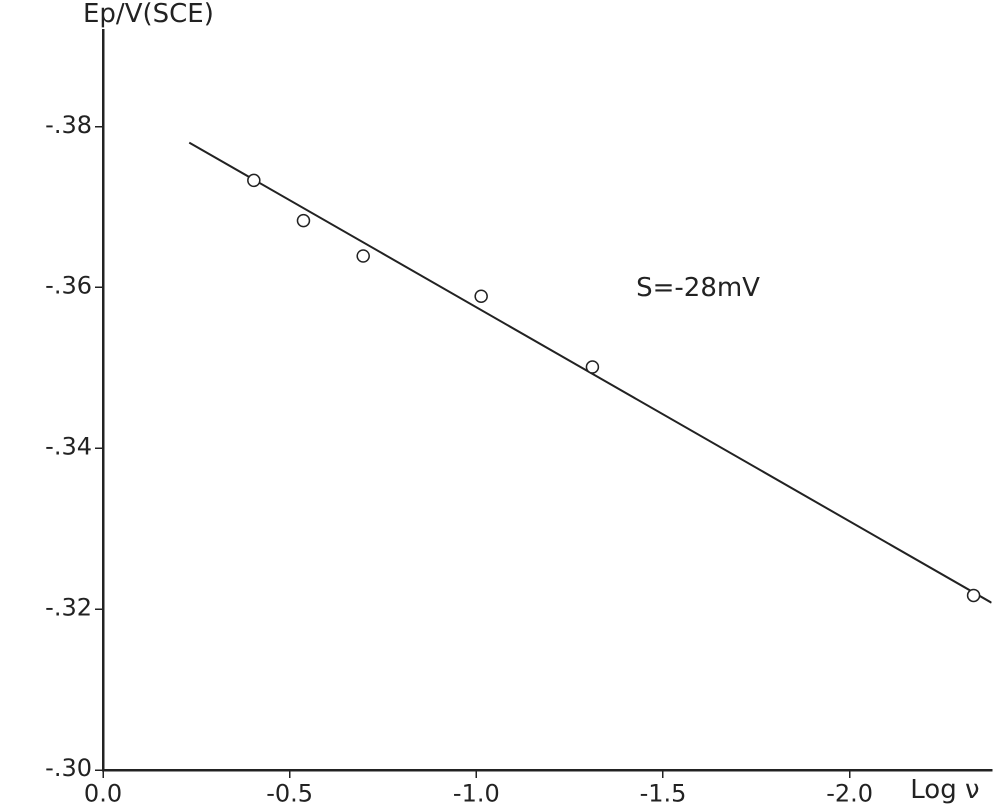  Describe the element at coordinates (476, 794) in the screenshot. I see `x-tick-label: -1.0` at that location.